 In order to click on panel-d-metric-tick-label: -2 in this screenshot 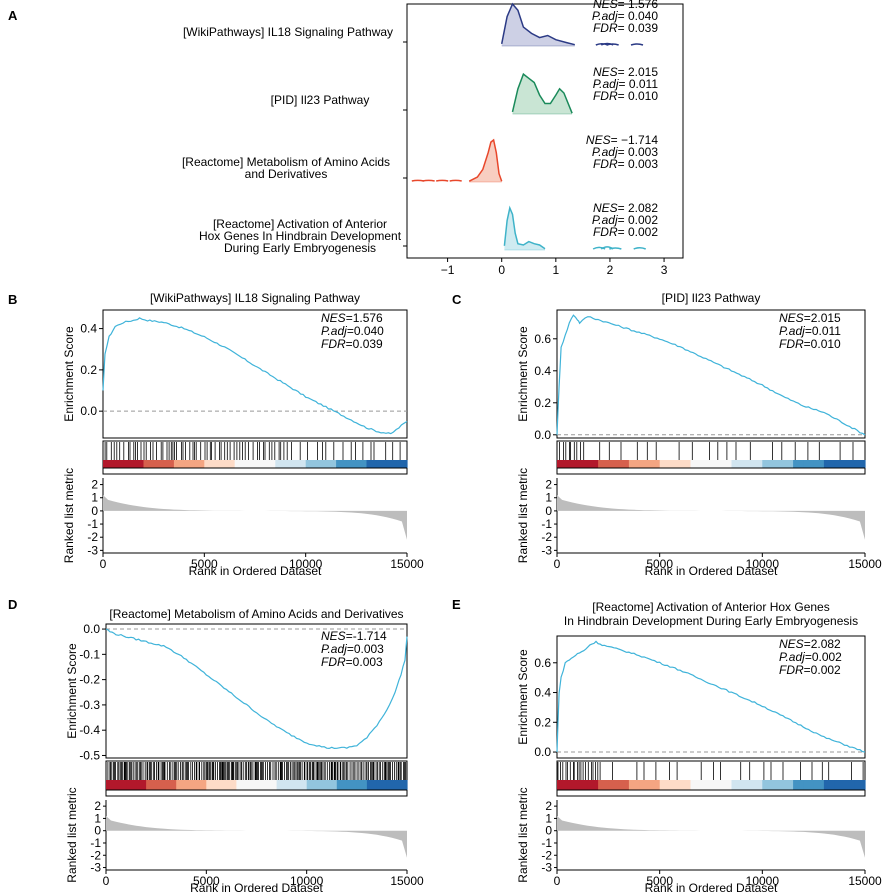, I will do `click(95, 855)`.